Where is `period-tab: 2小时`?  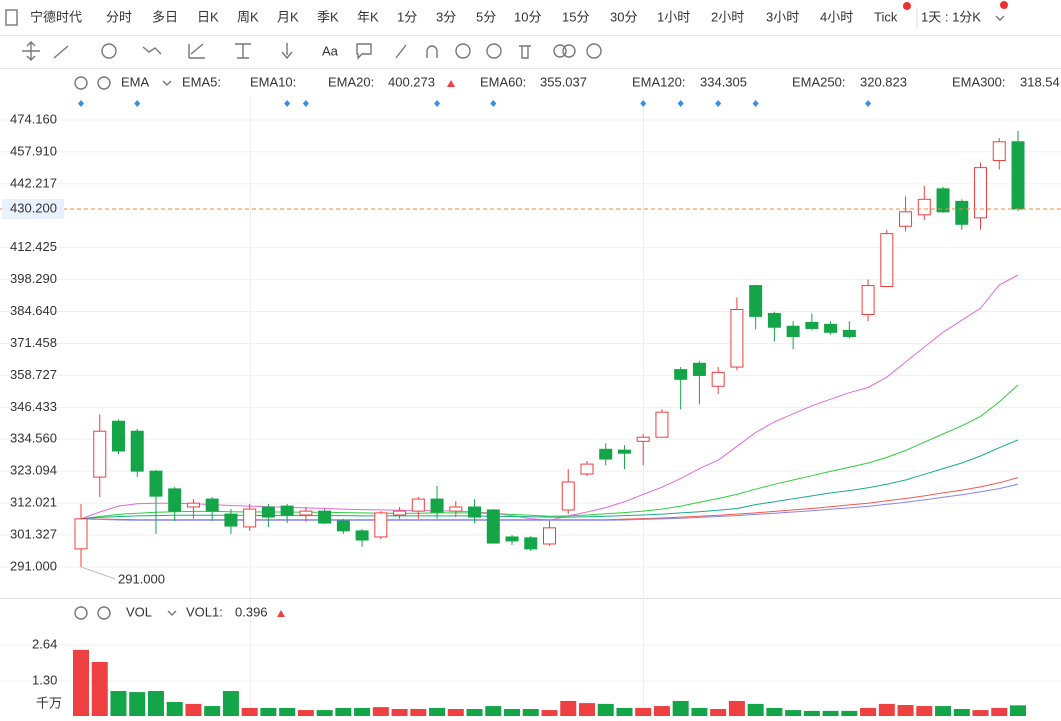 period-tab: 2小时 is located at coordinates (727, 16).